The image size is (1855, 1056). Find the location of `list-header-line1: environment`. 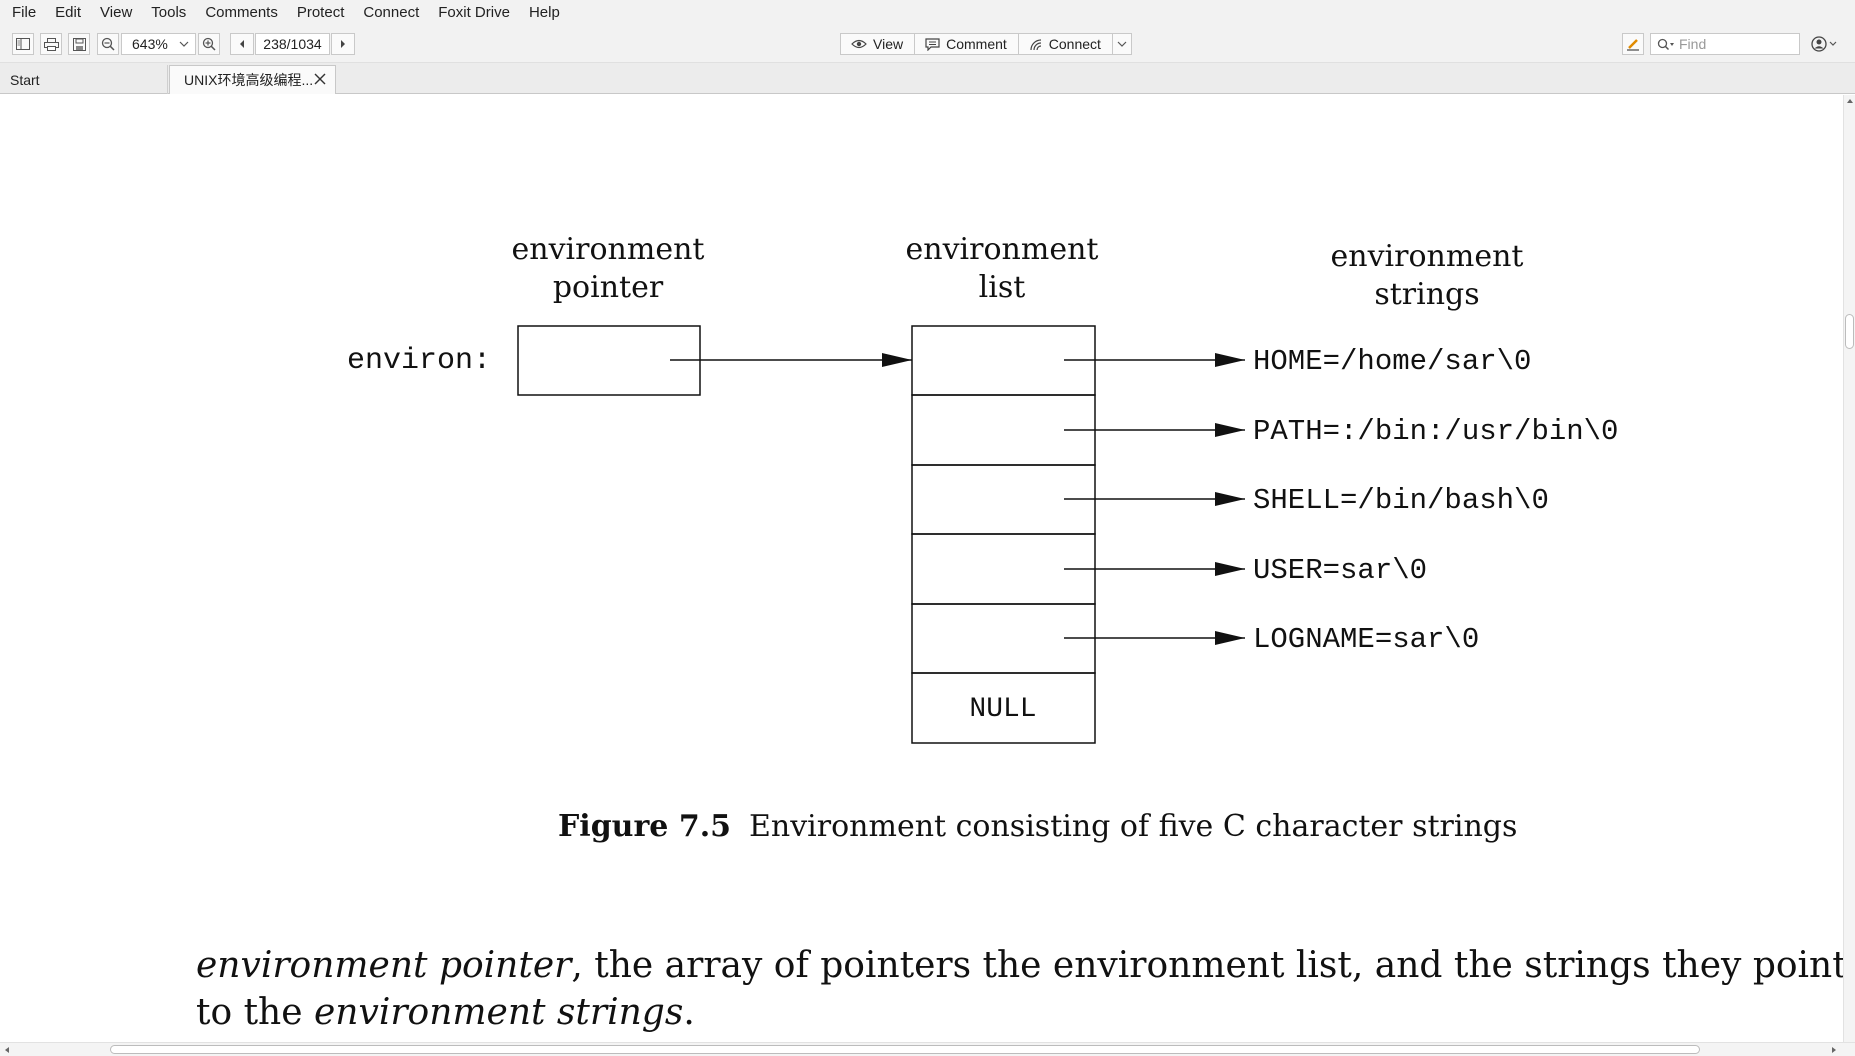

list-header-line1: environment is located at coordinates (1002, 249).